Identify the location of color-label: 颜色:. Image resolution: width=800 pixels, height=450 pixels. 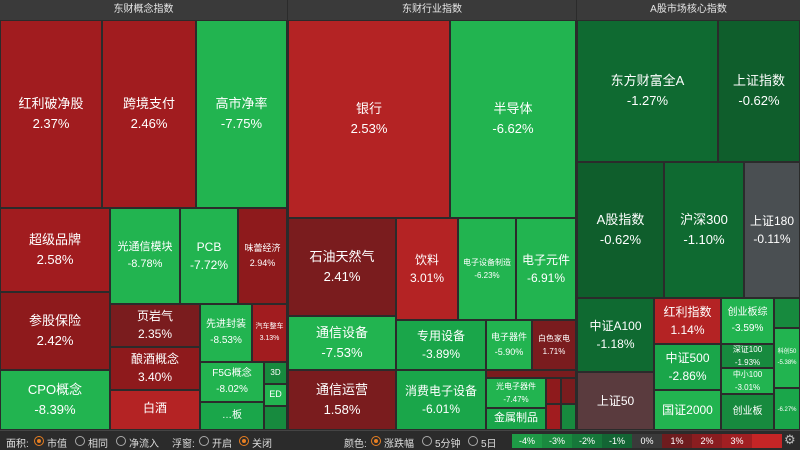
(355, 444).